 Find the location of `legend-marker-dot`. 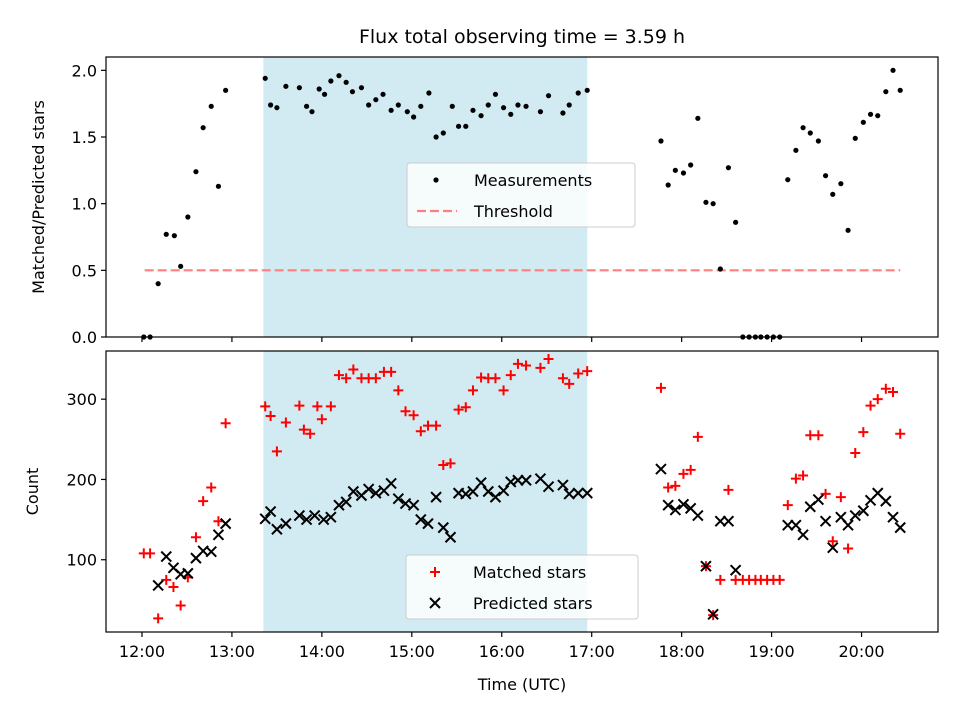

legend-marker-dot is located at coordinates (436, 180).